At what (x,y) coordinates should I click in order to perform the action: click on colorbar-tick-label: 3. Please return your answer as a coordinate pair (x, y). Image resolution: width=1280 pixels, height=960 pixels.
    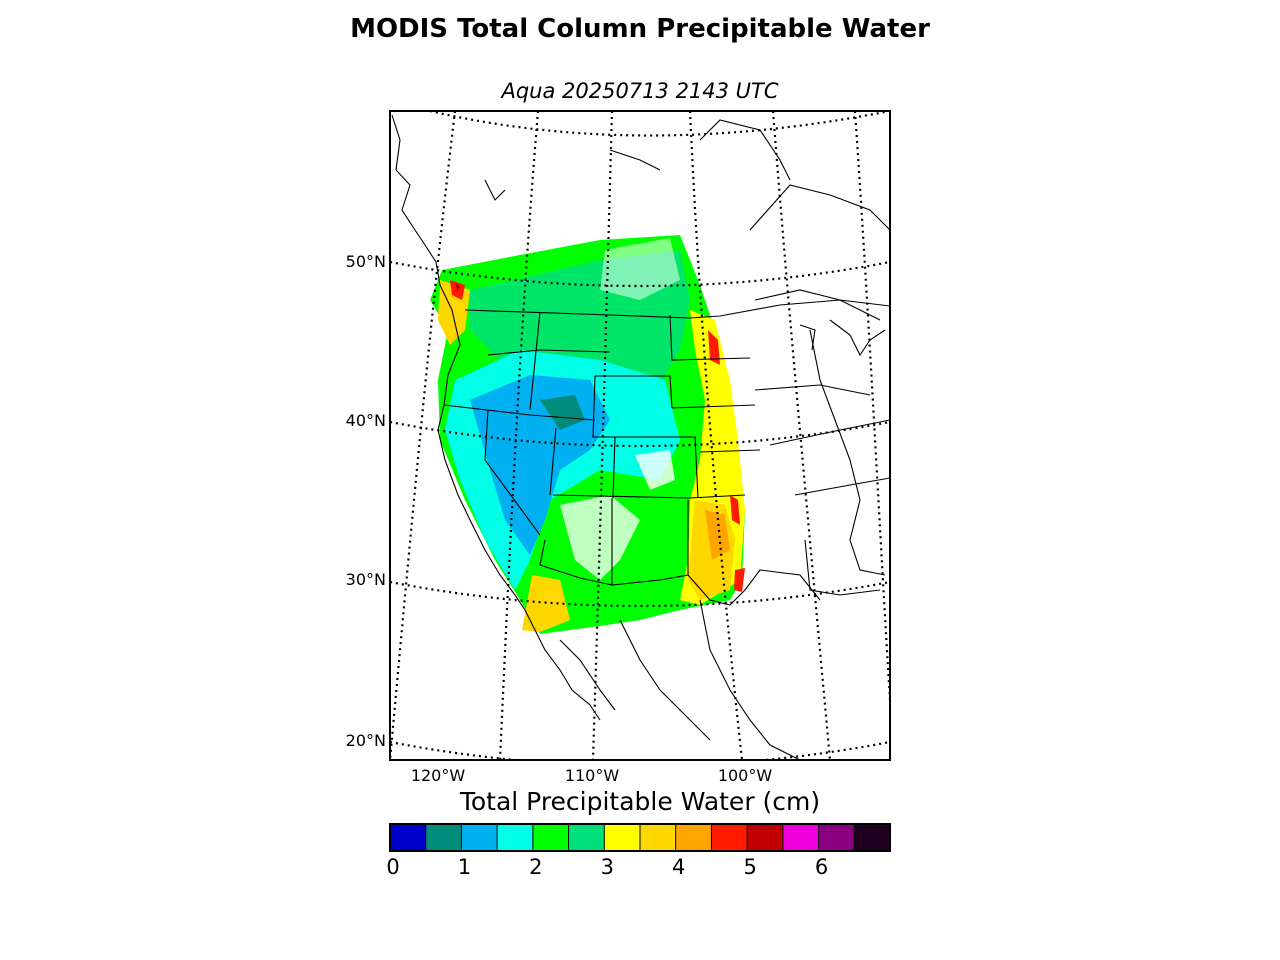
    Looking at the image, I should click on (607, 867).